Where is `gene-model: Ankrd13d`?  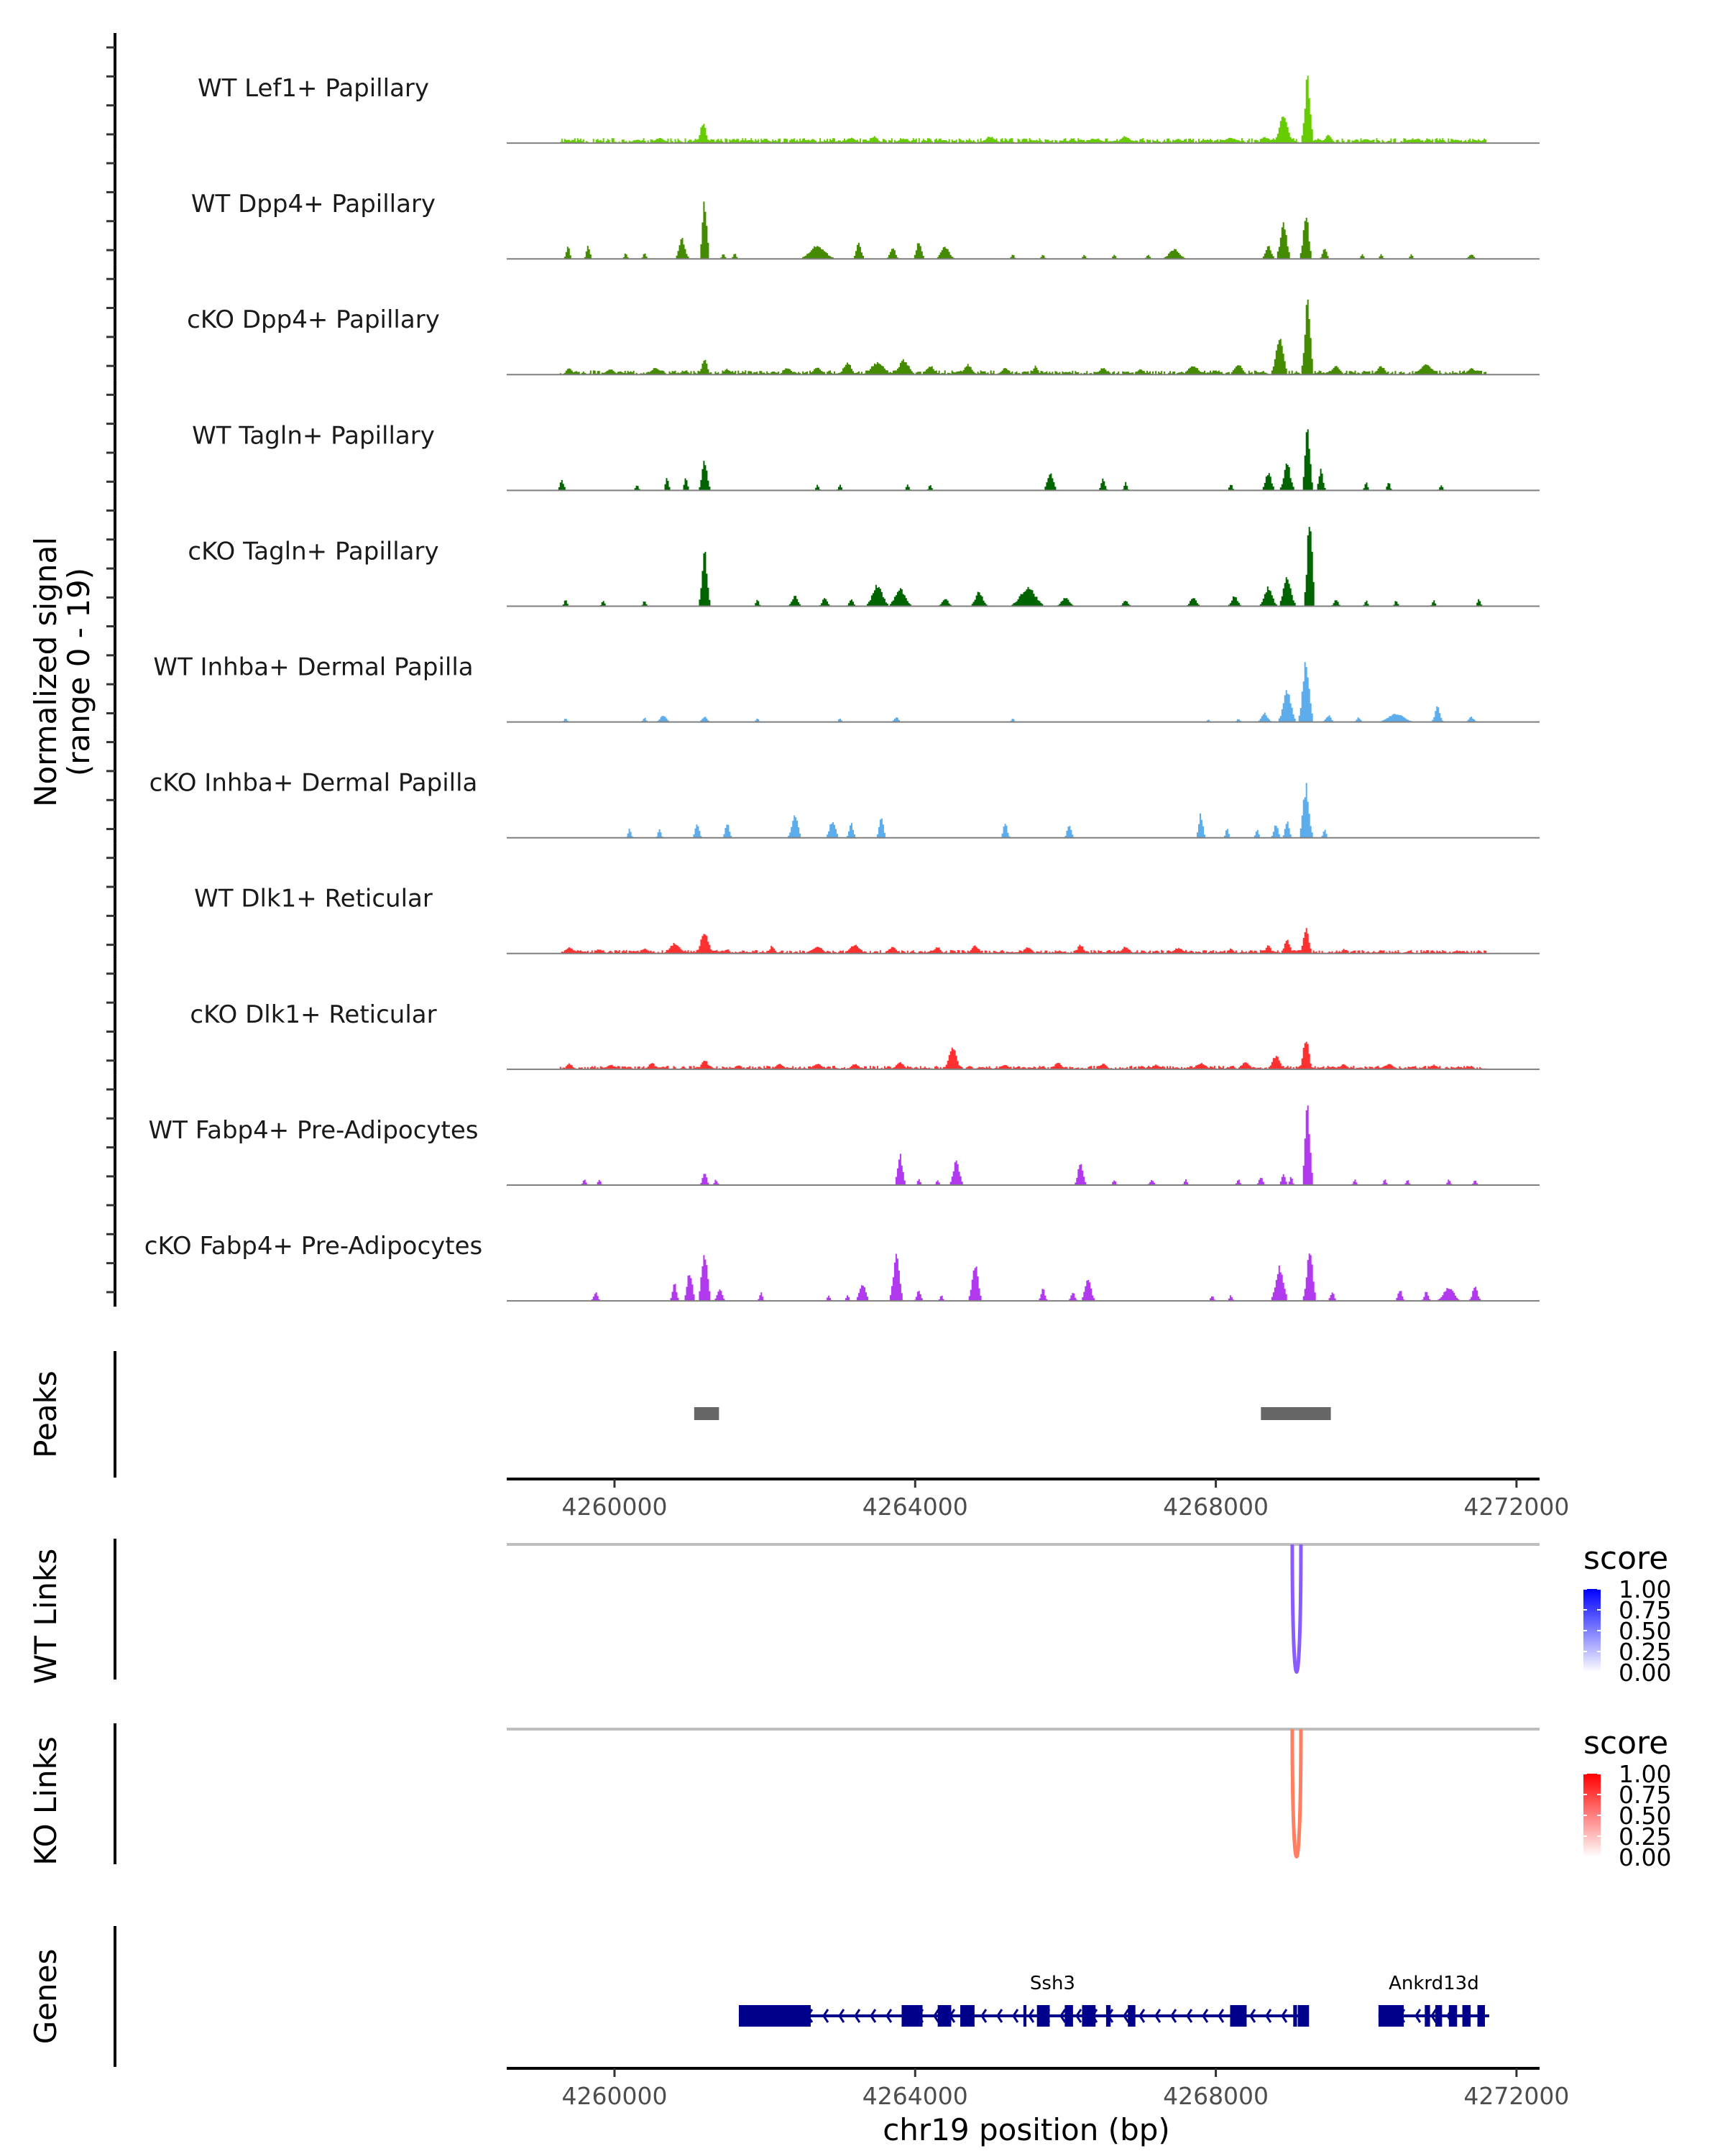
gene-model: Ankrd13d is located at coordinates (1433, 2000).